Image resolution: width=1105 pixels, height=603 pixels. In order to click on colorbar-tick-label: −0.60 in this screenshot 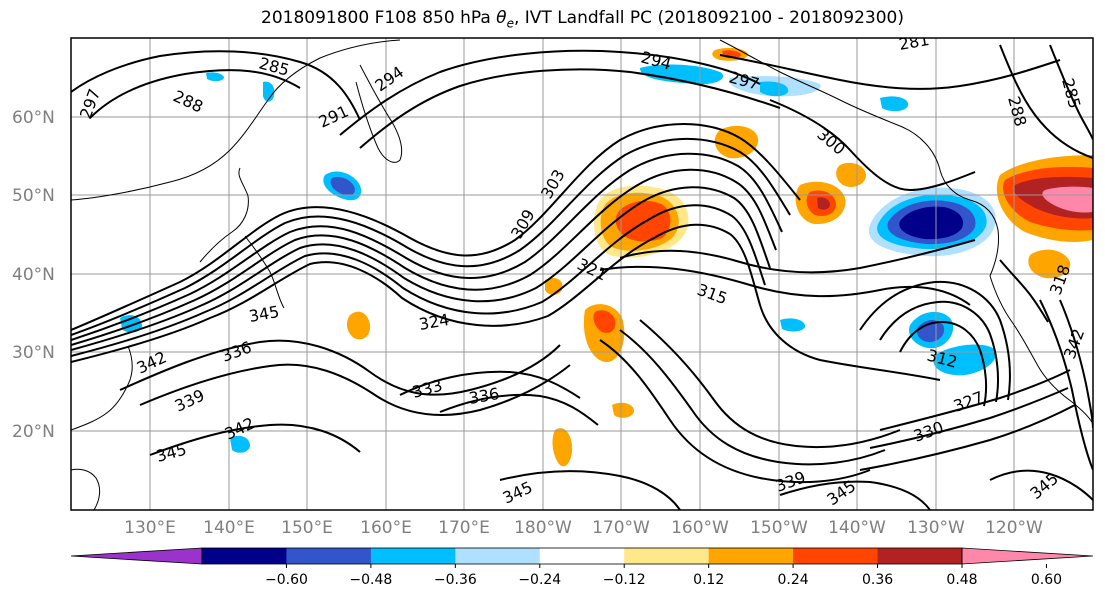, I will do `click(286, 580)`.